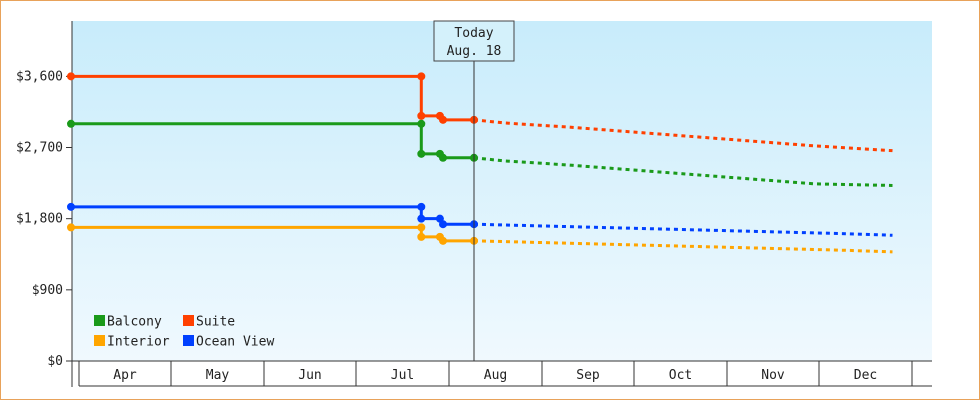 The width and height of the screenshot is (980, 400). I want to click on y-tick-label: $1,800, so click(39, 219).